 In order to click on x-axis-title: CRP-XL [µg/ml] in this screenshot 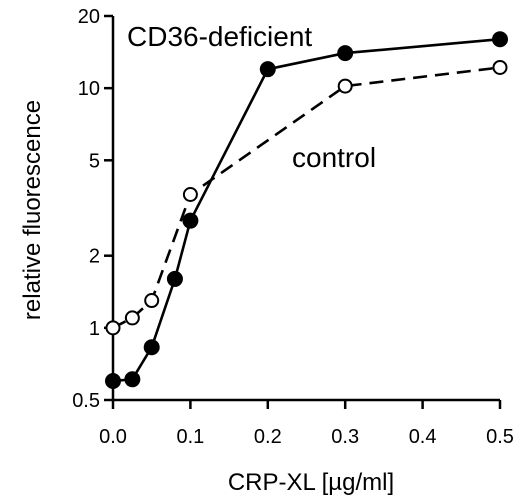, I will do `click(311, 482)`.